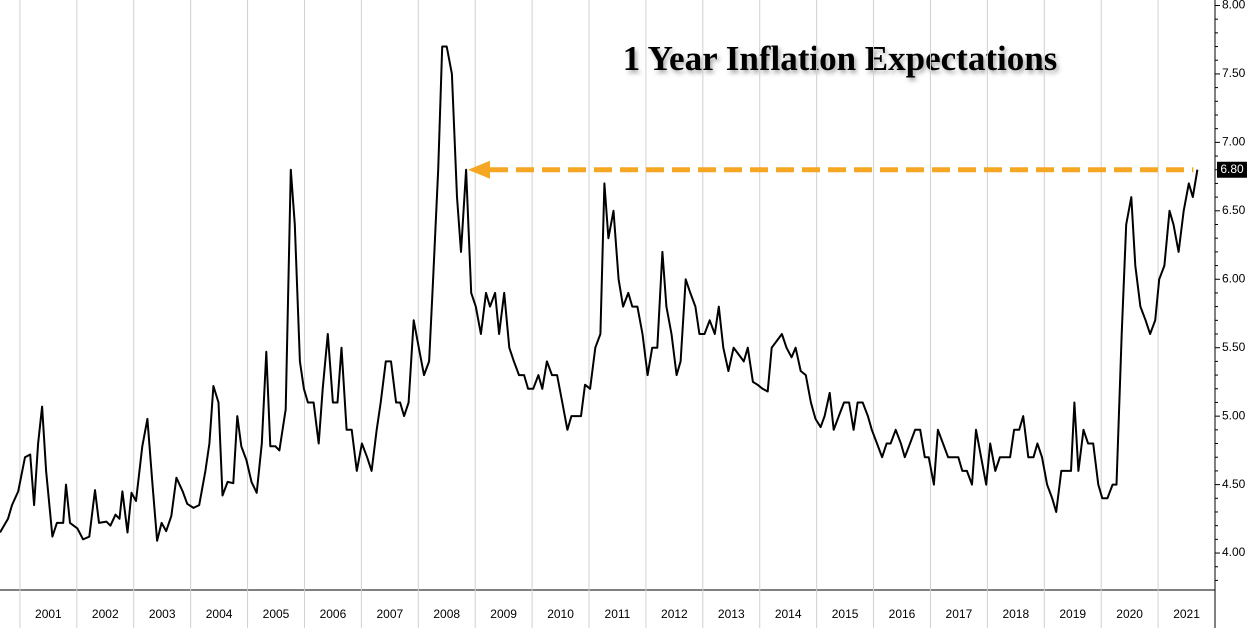  Describe the element at coordinates (845, 614) in the screenshot. I see `x-tick-label: 2015` at that location.